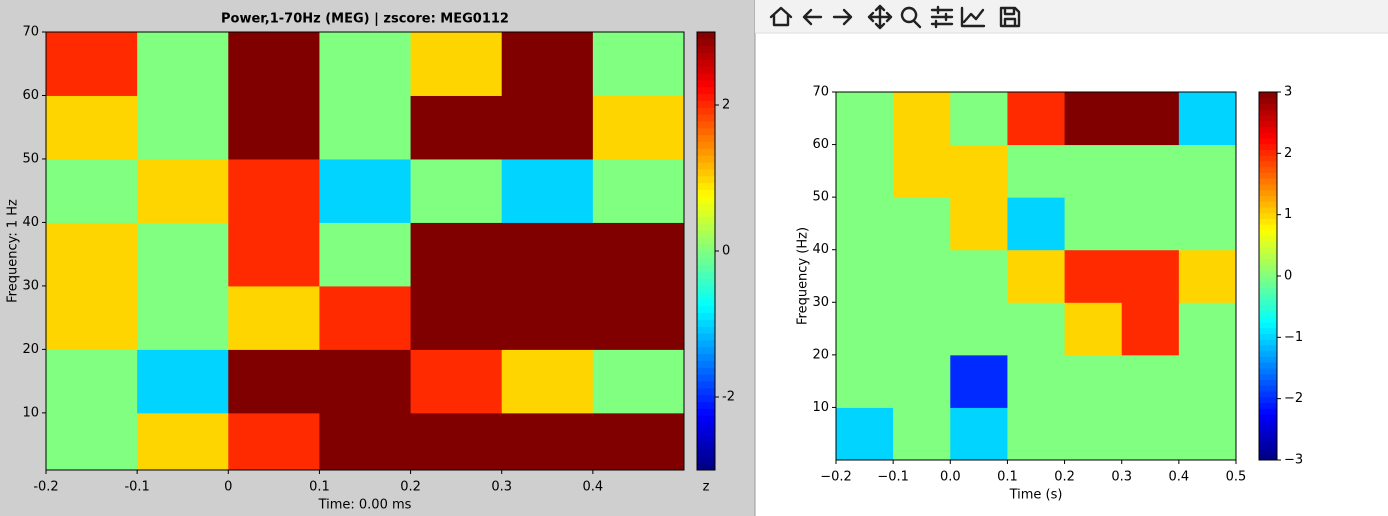 Image resolution: width=1388 pixels, height=516 pixels. Describe the element at coordinates (973, 17) in the screenshot. I see `edit-button` at that location.